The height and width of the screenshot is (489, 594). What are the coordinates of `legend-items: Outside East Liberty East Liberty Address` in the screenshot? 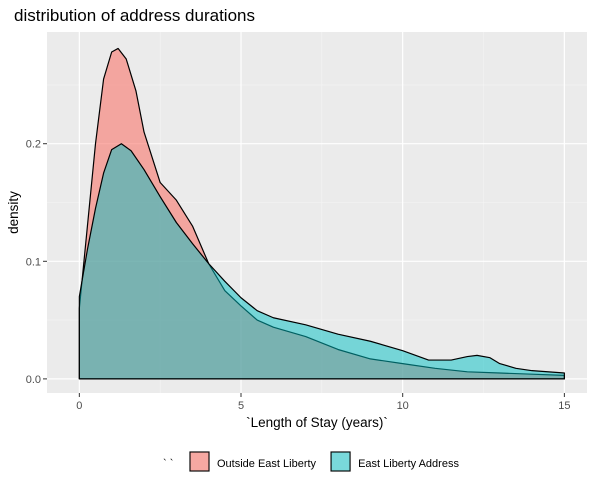 It's located at (324, 461).